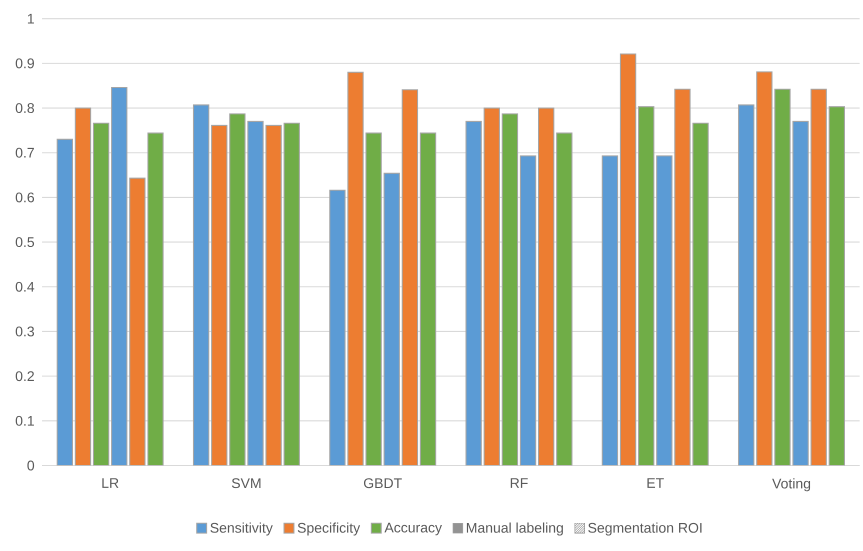 Image resolution: width=863 pixels, height=551 pixels. What do you see at coordinates (30, 465) in the screenshot?
I see `y-tick-label: 0` at bounding box center [30, 465].